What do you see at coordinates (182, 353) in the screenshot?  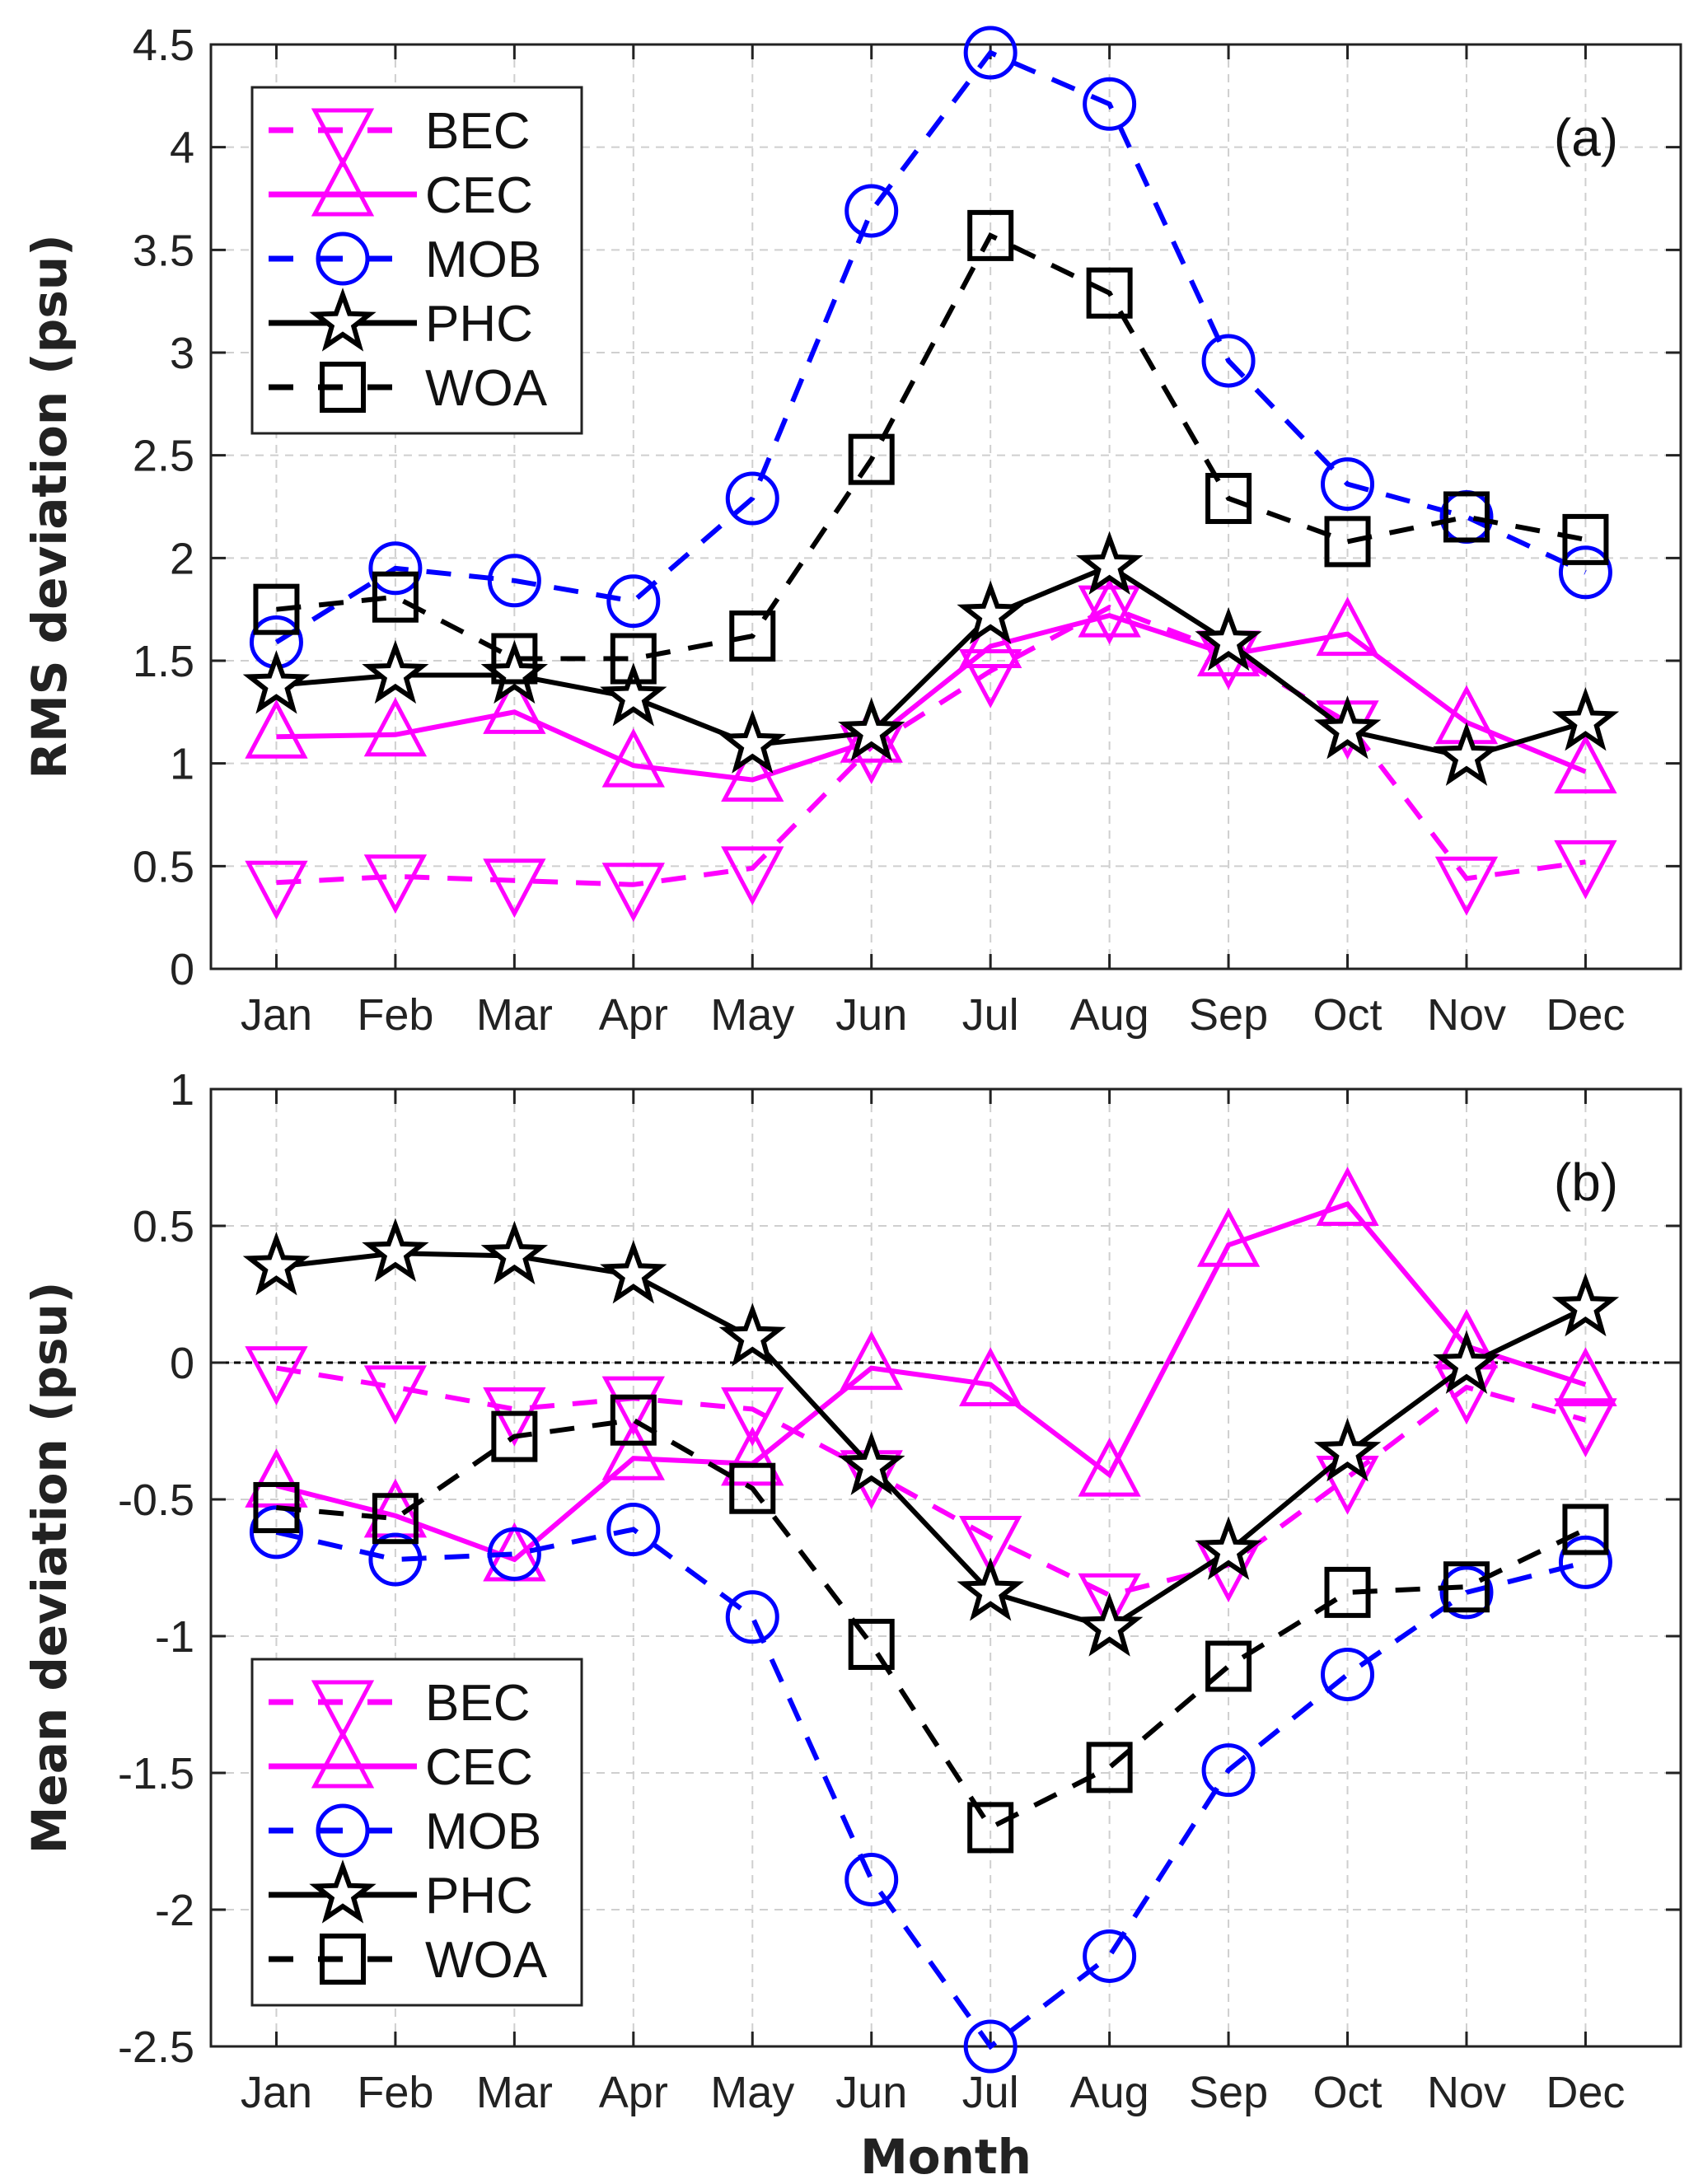 I see `y-tick-label: 3` at bounding box center [182, 353].